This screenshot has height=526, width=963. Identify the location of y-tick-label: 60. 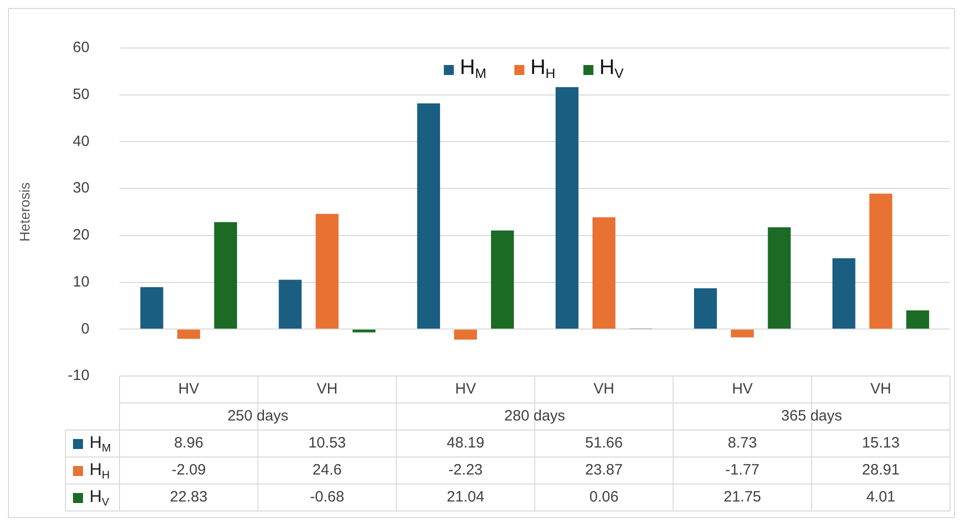
(81, 47).